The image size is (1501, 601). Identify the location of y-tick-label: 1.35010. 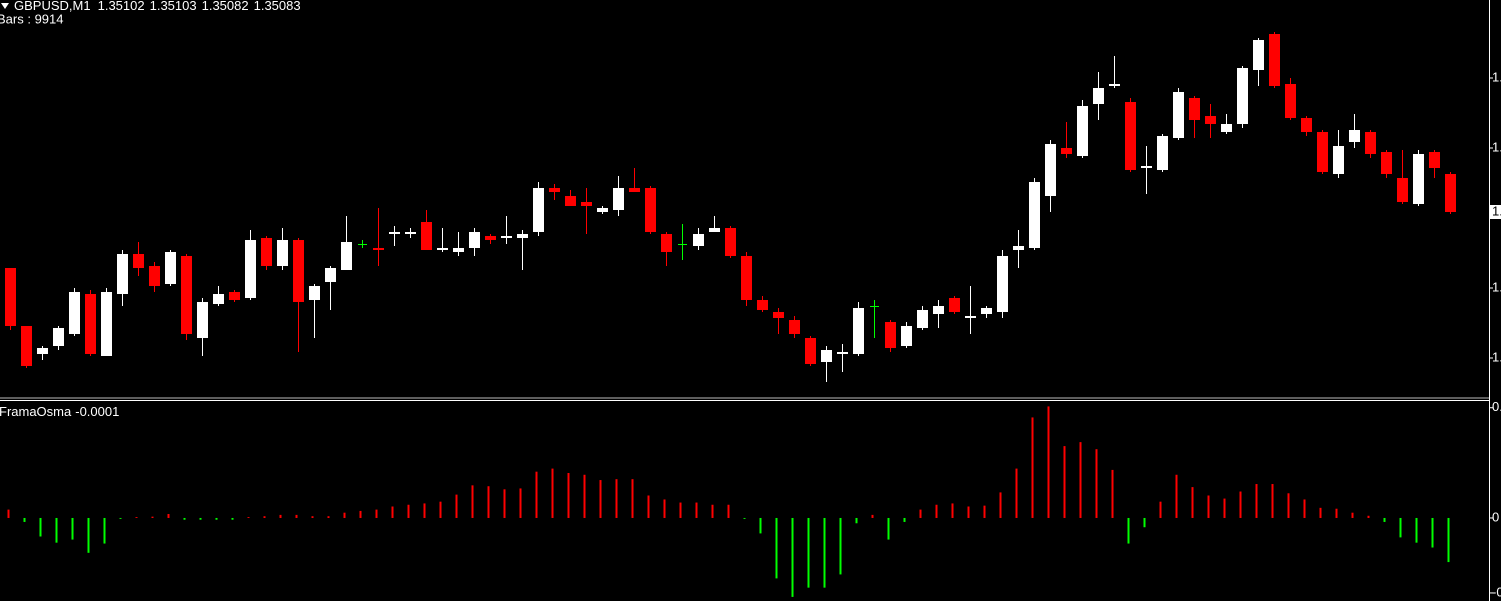
(1496, 356).